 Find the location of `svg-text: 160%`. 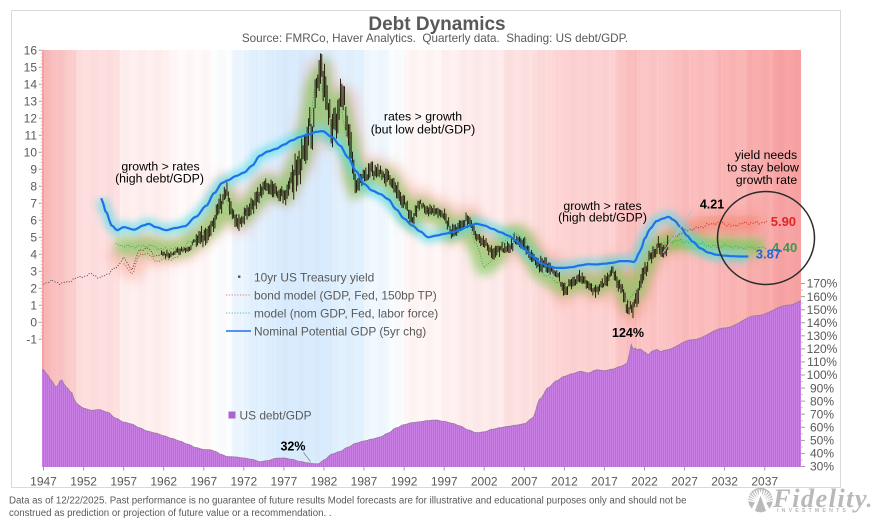

svg-text: 160% is located at coordinates (822, 297).